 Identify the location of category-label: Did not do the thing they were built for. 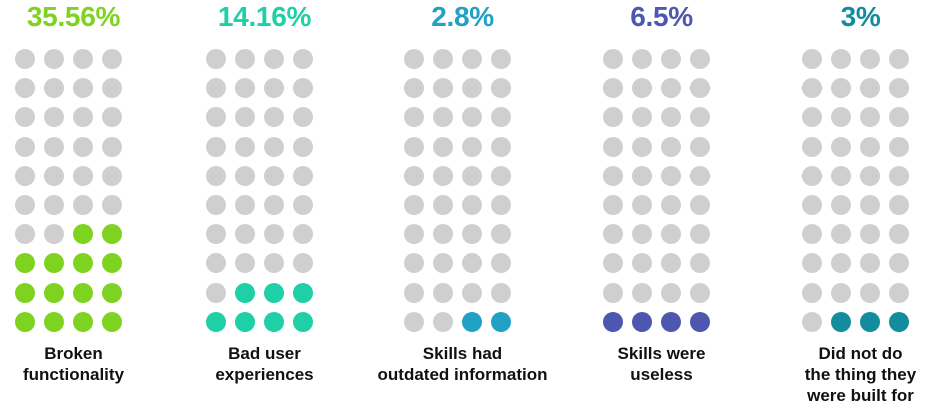
(860, 374).